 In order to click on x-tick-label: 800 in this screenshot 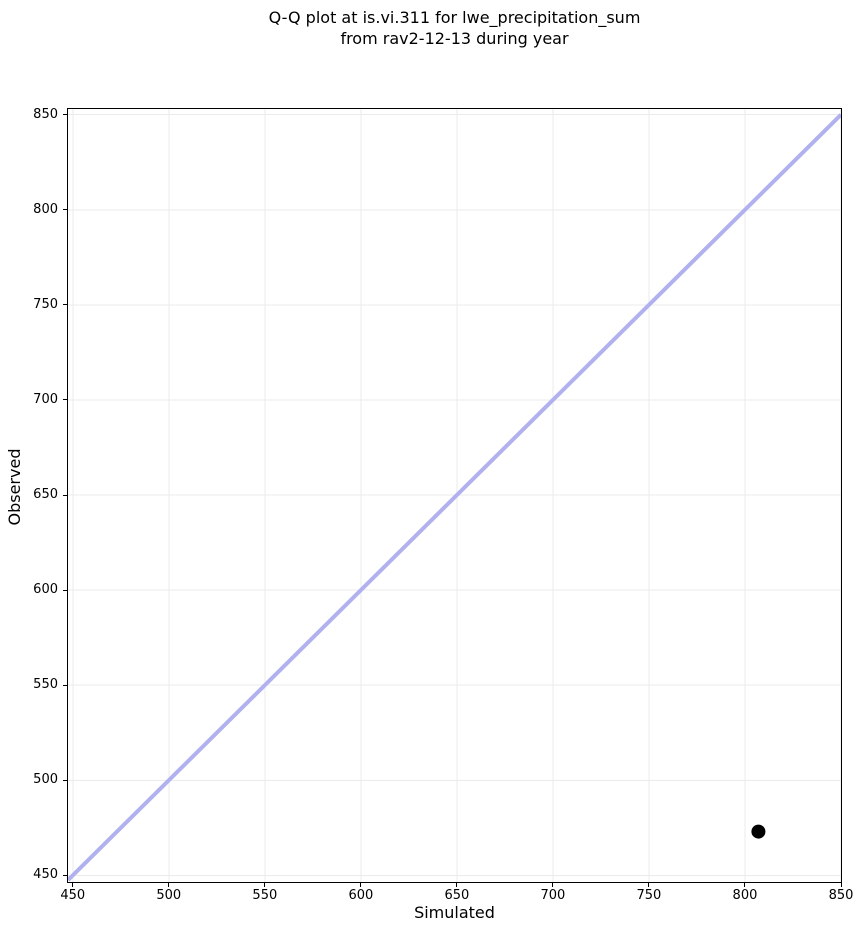, I will do `click(745, 895)`.